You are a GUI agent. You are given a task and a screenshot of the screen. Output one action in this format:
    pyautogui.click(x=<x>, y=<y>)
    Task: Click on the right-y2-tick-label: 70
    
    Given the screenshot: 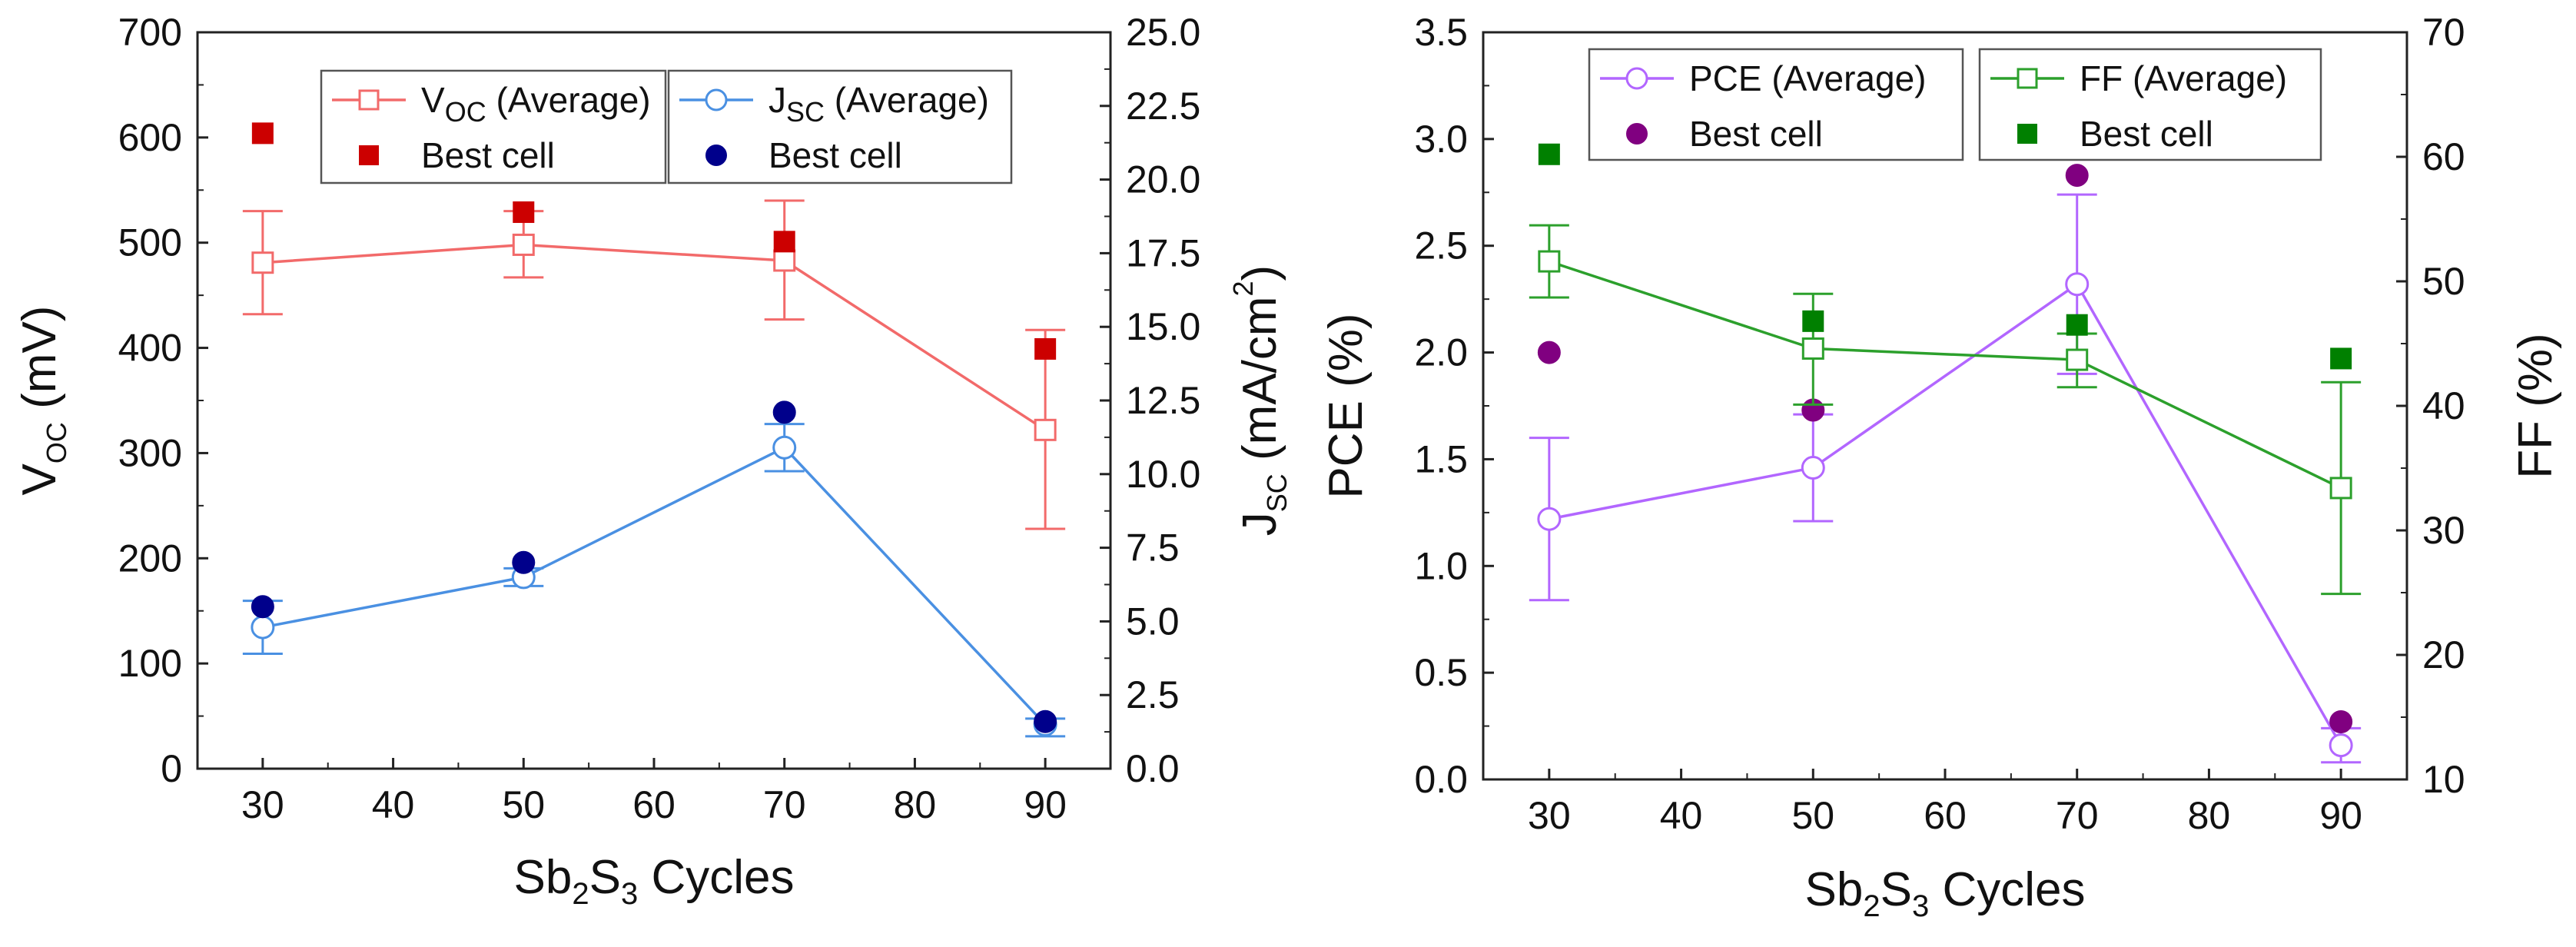 What is the action you would take?
    pyautogui.click(x=2443, y=33)
    